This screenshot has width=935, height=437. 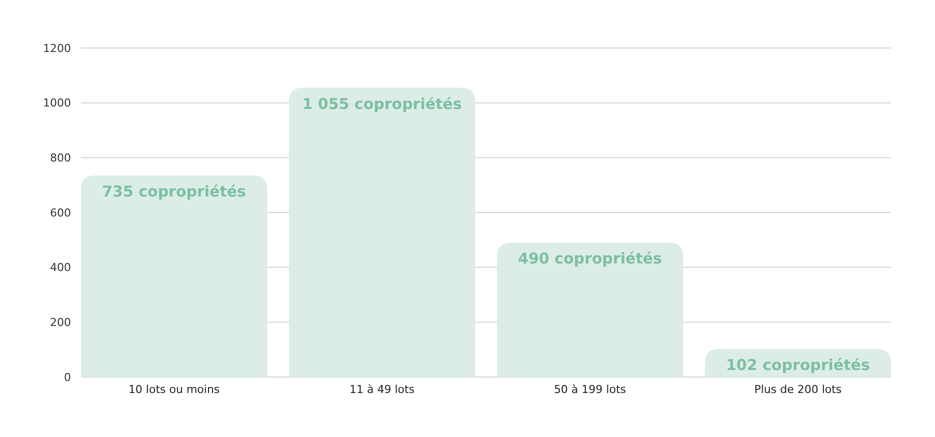 I want to click on x-tick-label: 10 lots ou moins, so click(x=174, y=389).